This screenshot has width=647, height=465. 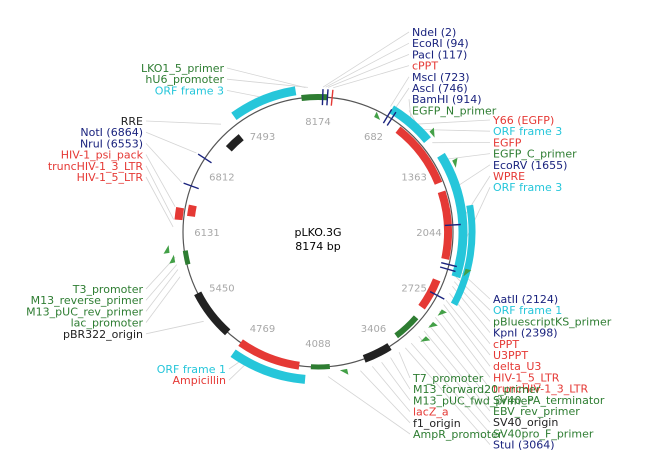 I want to click on tick-label: 8174, so click(x=317, y=122).